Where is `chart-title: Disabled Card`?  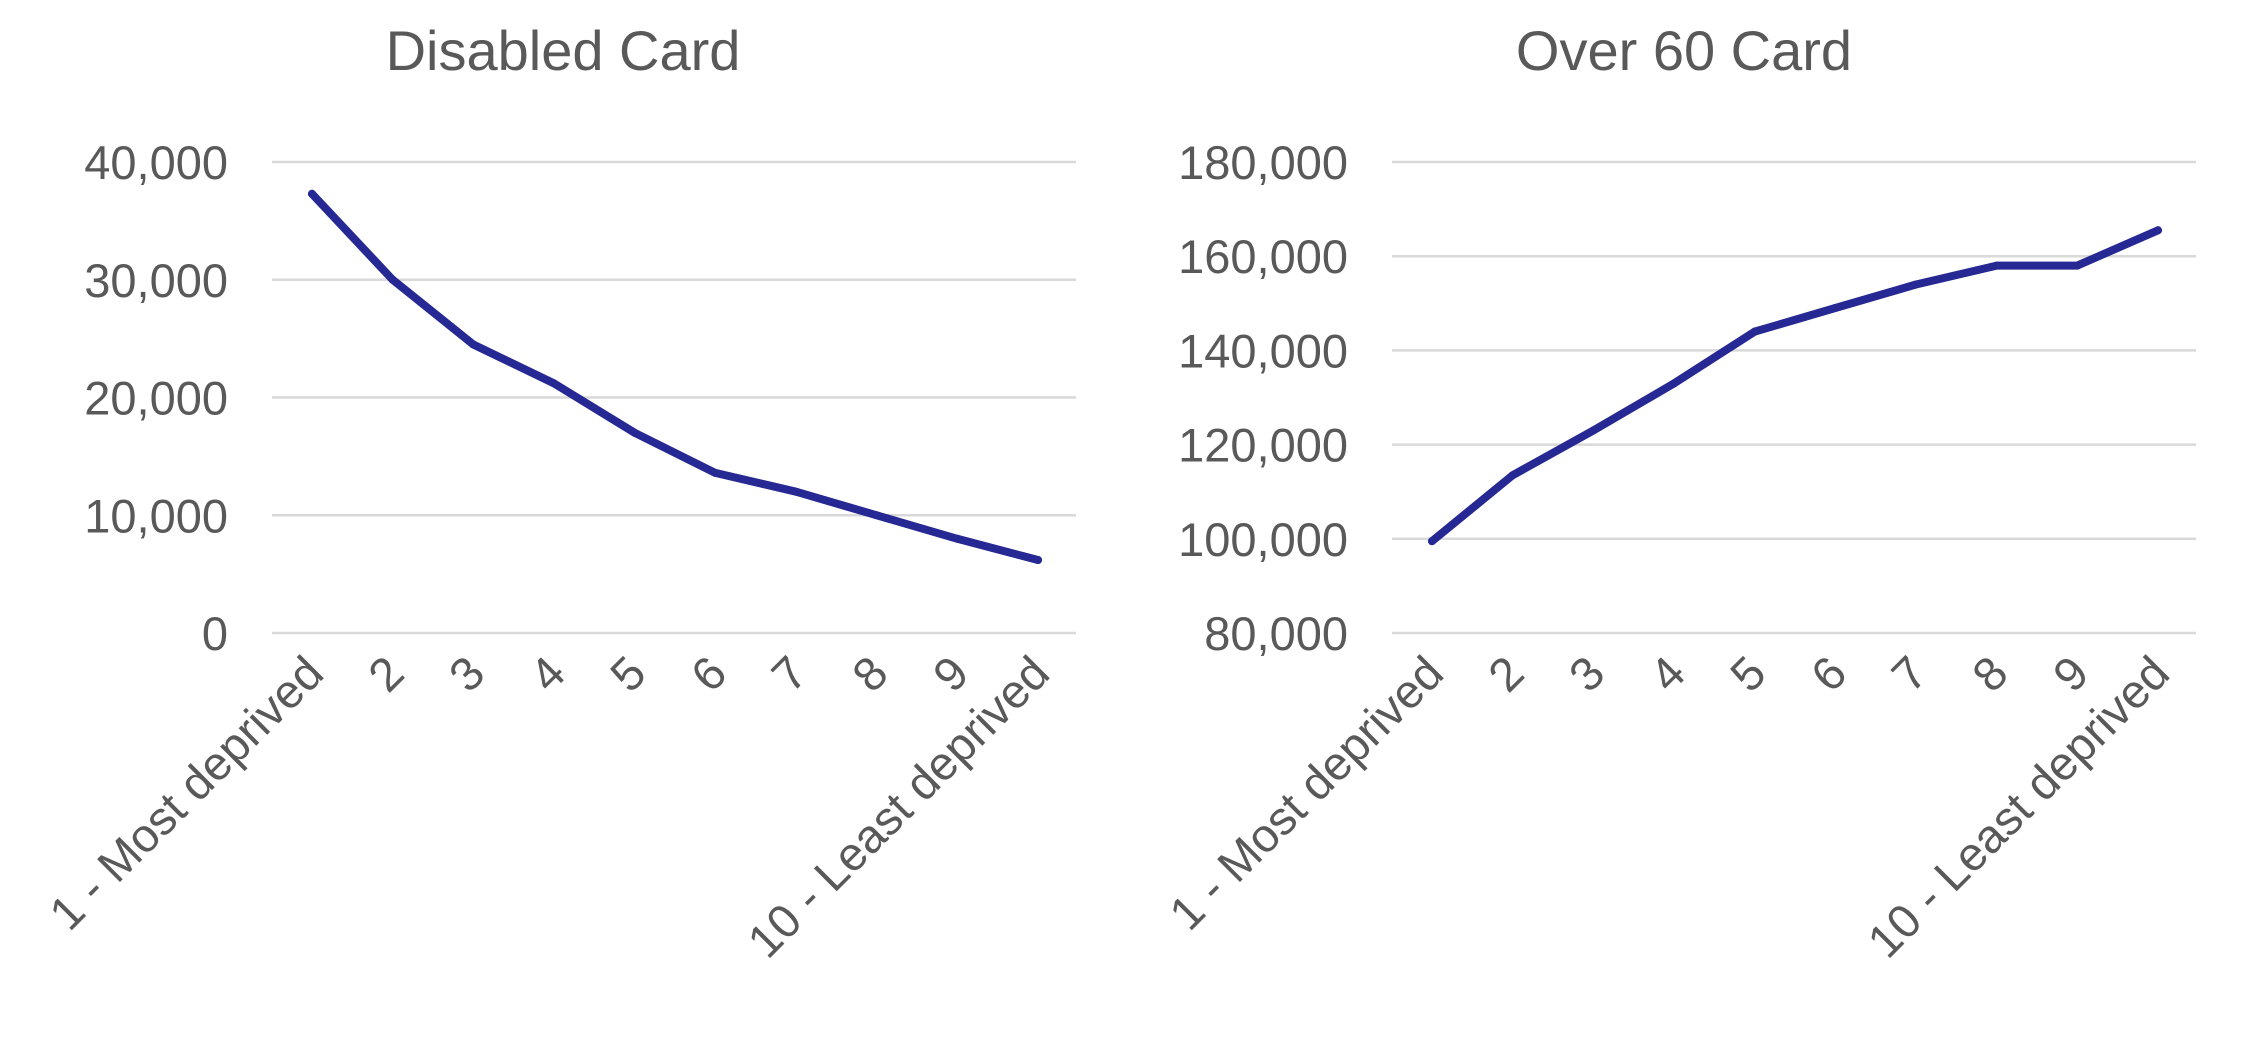
chart-title: Disabled Card is located at coordinates (563, 50).